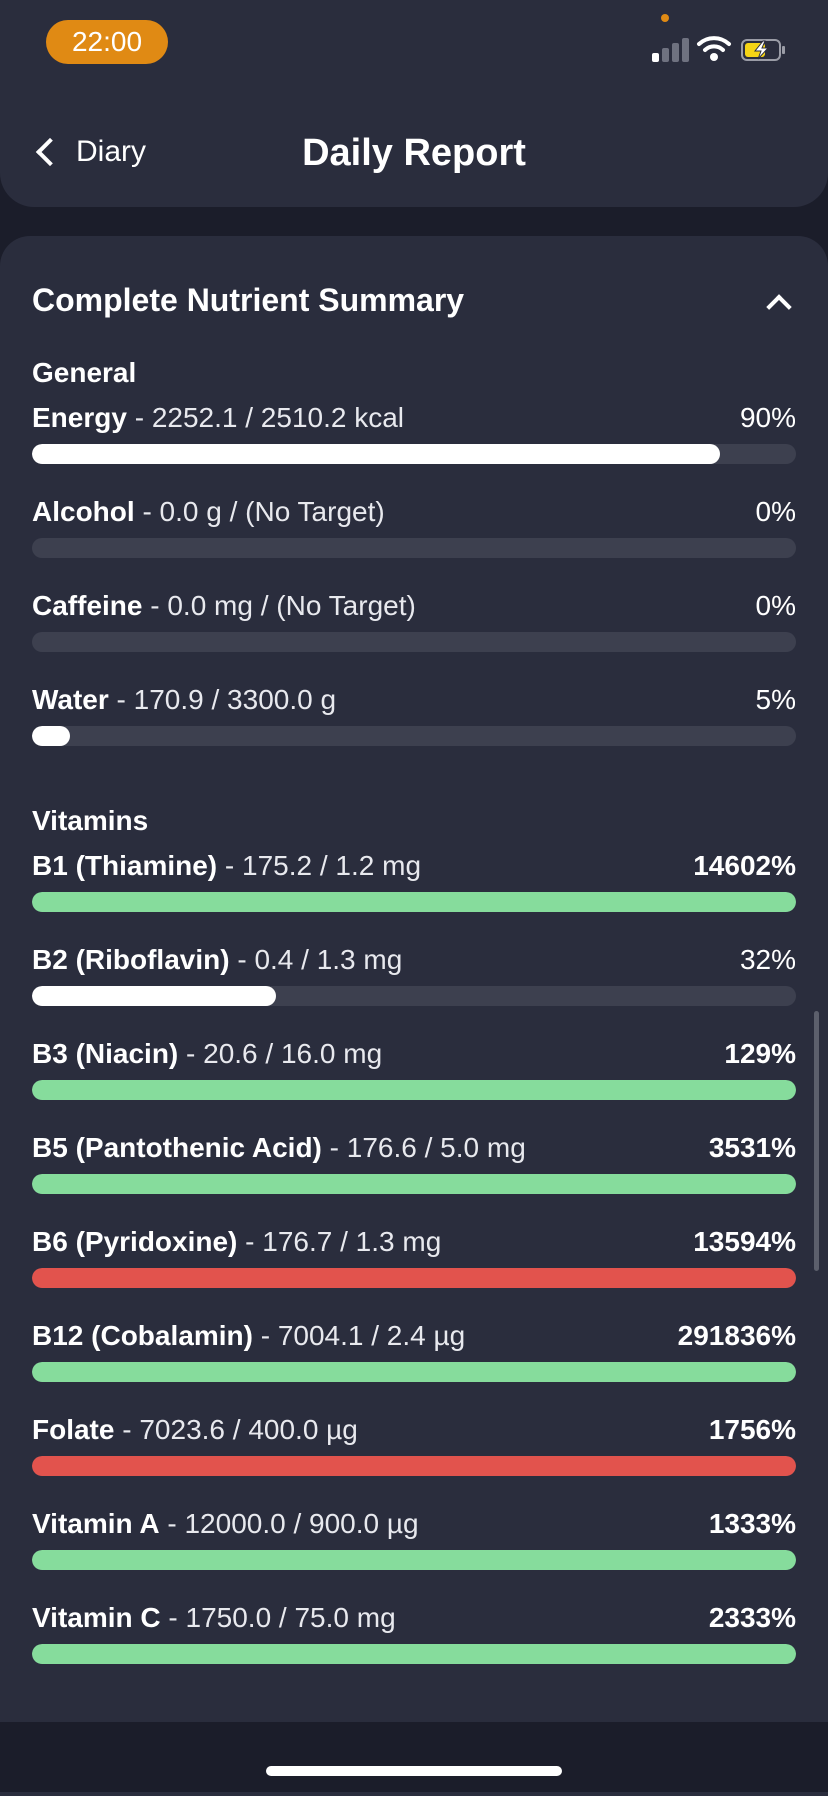  Describe the element at coordinates (107, 42) in the screenshot. I see `status-time: 22:00` at that location.